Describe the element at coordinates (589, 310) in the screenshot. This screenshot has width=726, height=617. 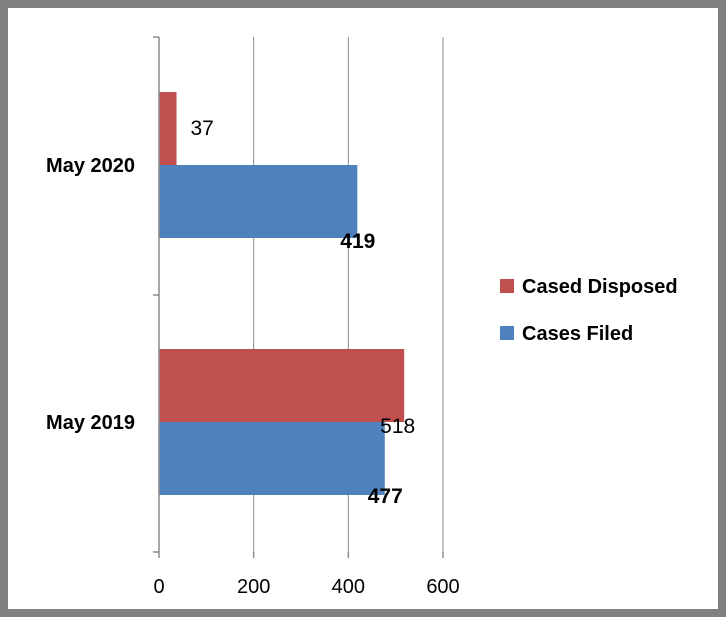
I see `legend: Cased Disposed Cases Filed` at that location.